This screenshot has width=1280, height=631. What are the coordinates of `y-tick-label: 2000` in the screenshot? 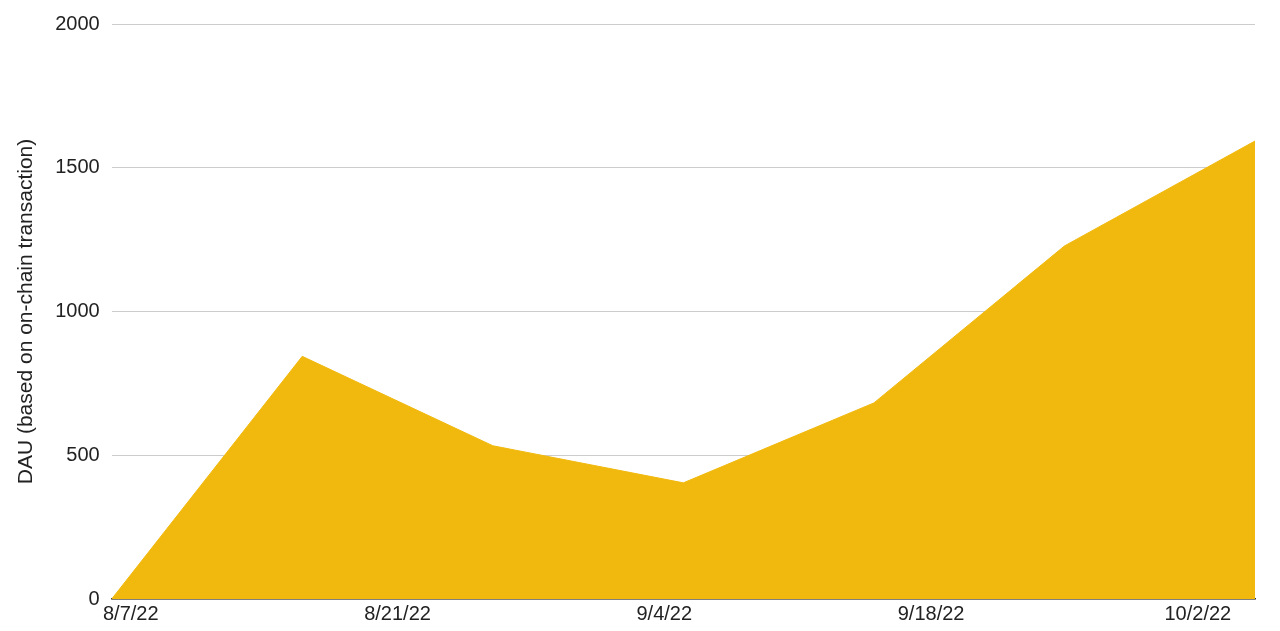 It's located at (77, 22).